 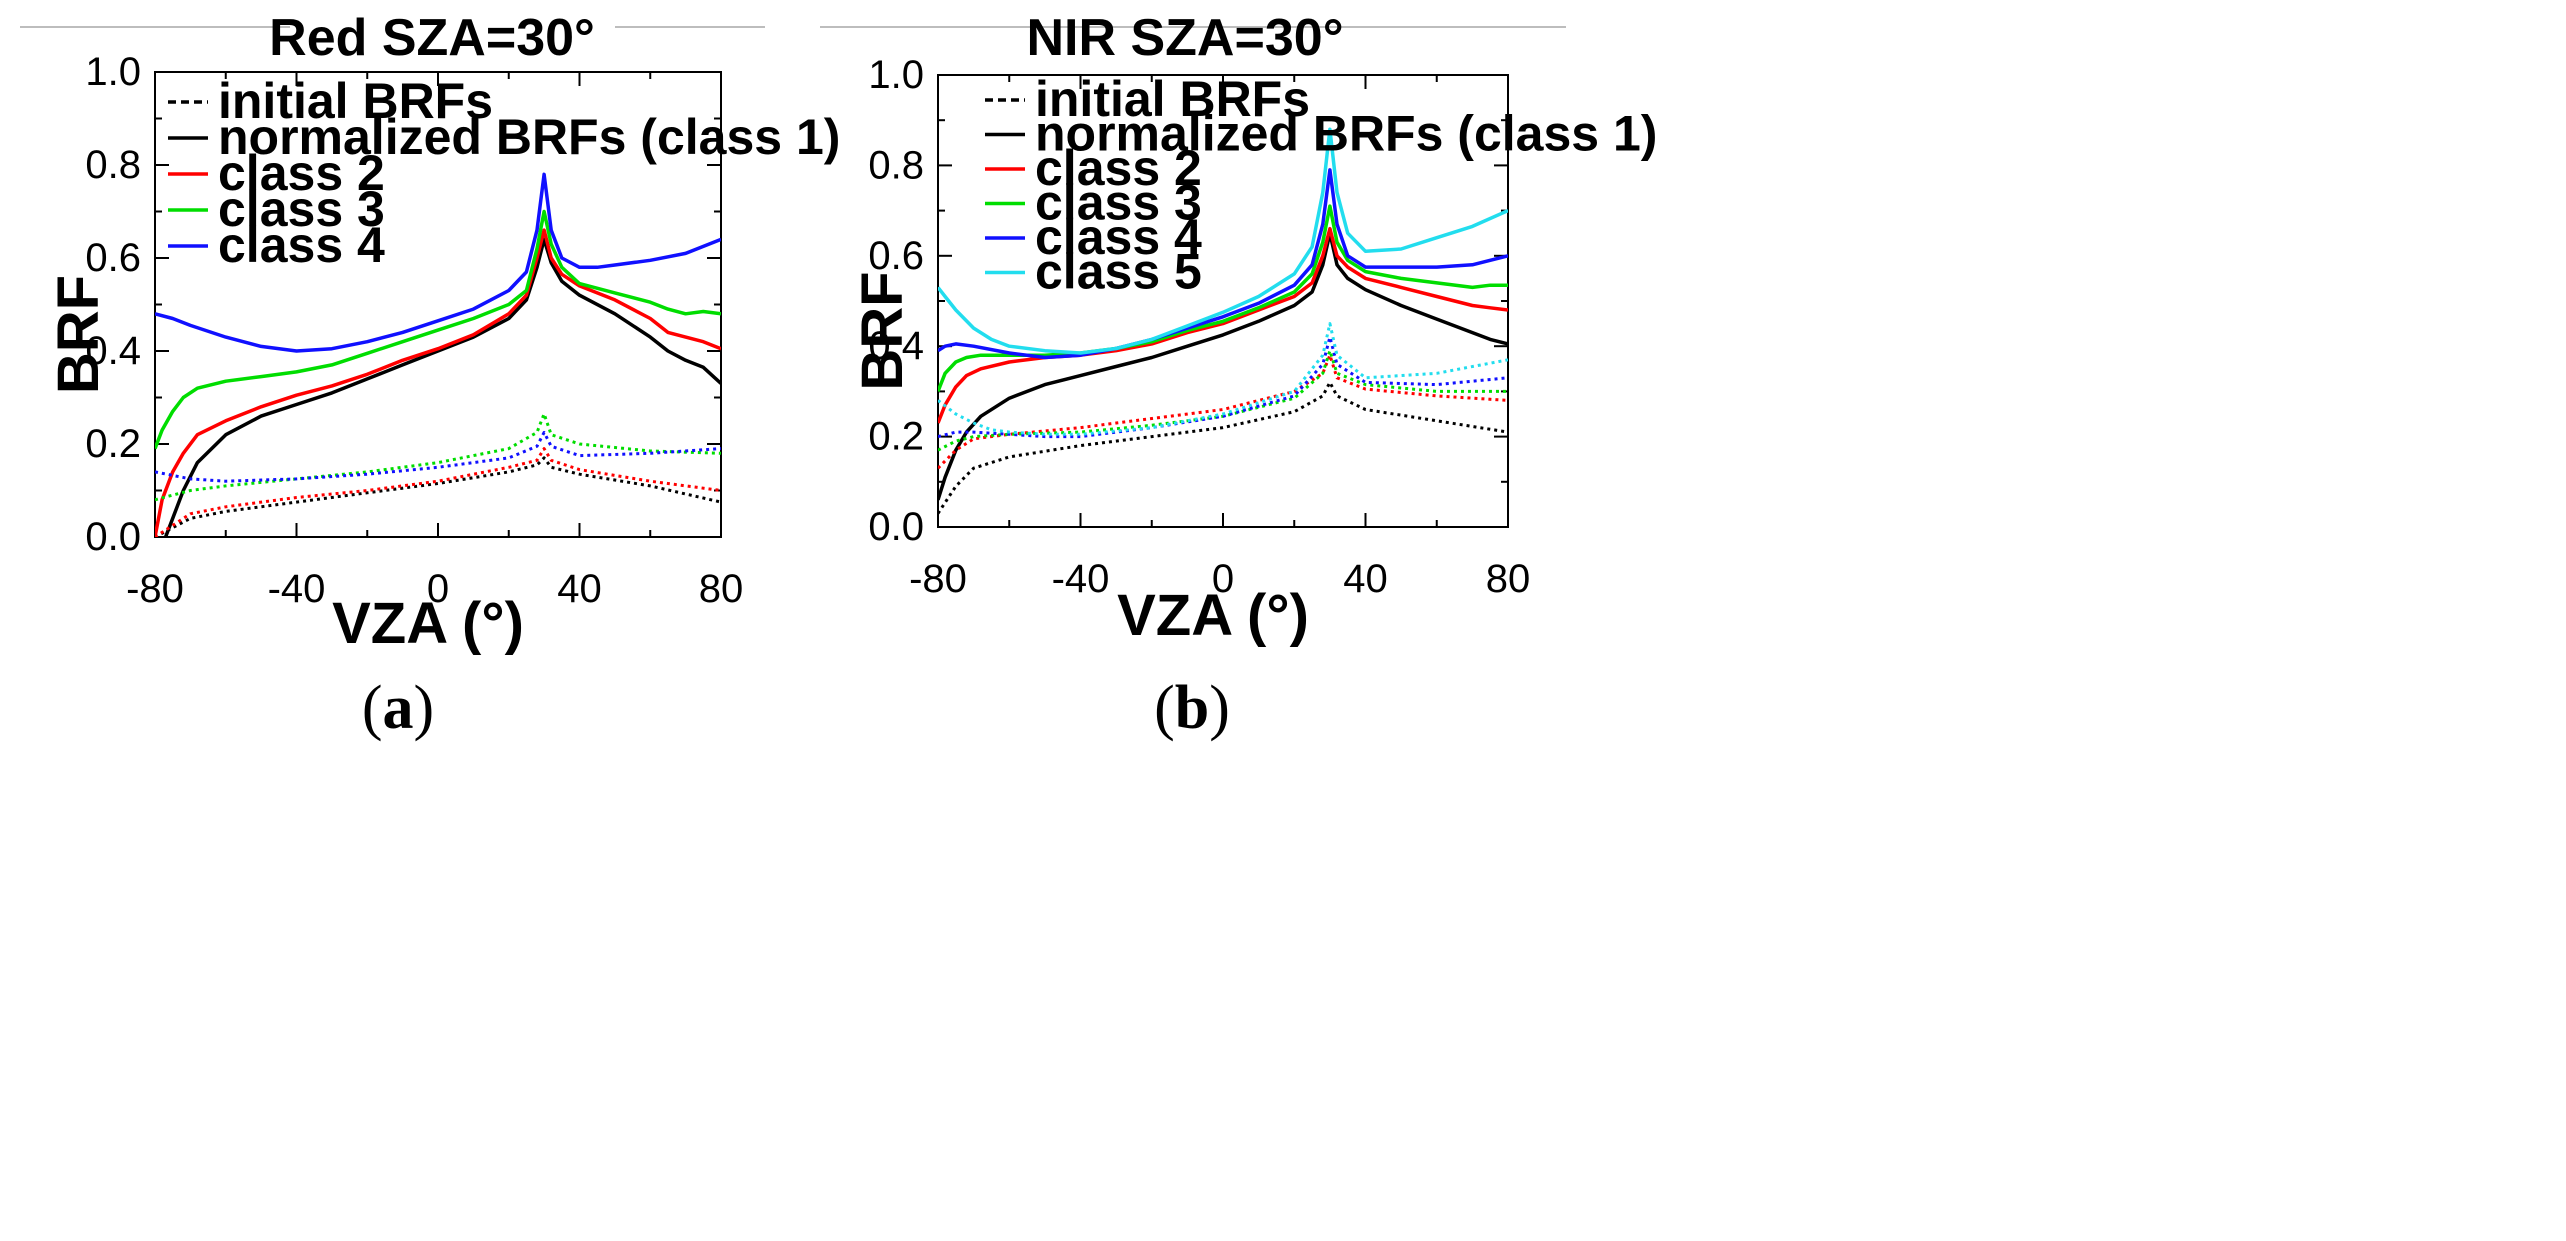 I want to click on chart-title: Red SZA=30°, so click(x=432, y=38).